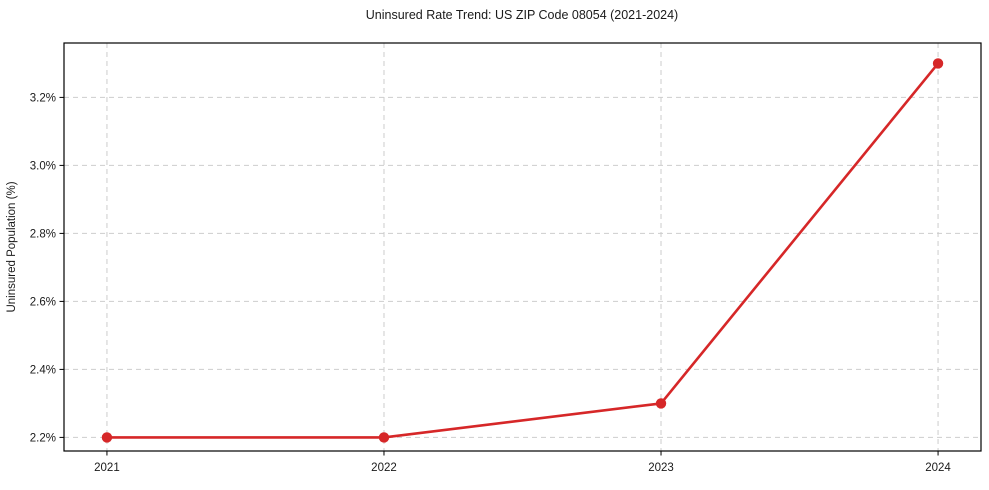 Image resolution: width=989 pixels, height=490 pixels. What do you see at coordinates (43, 370) in the screenshot?
I see `y-tick-label: 2.4%` at bounding box center [43, 370].